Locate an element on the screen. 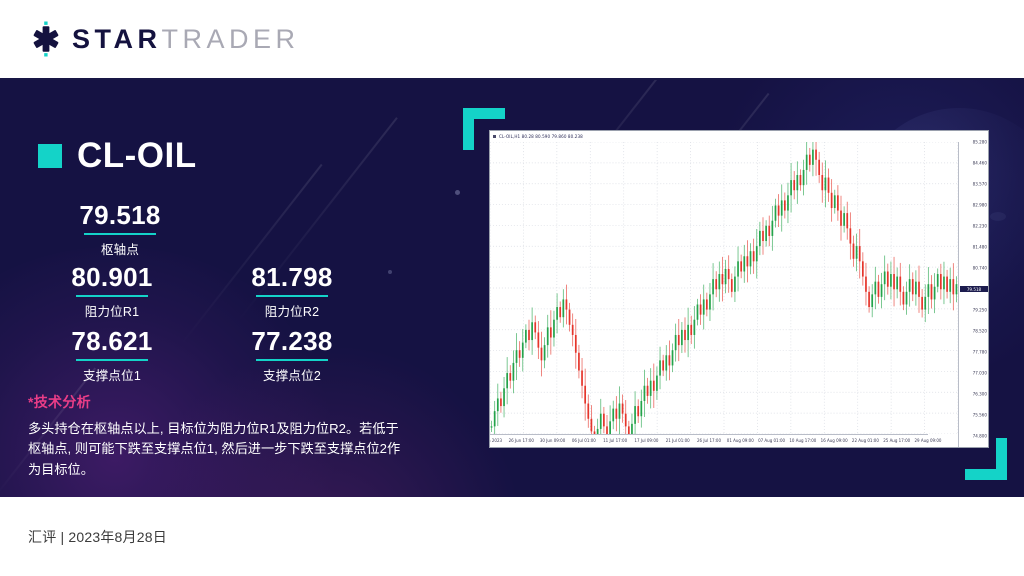 The width and height of the screenshot is (1024, 576). x-axis-tick: 23 Jun 2023 is located at coordinates (496, 440).